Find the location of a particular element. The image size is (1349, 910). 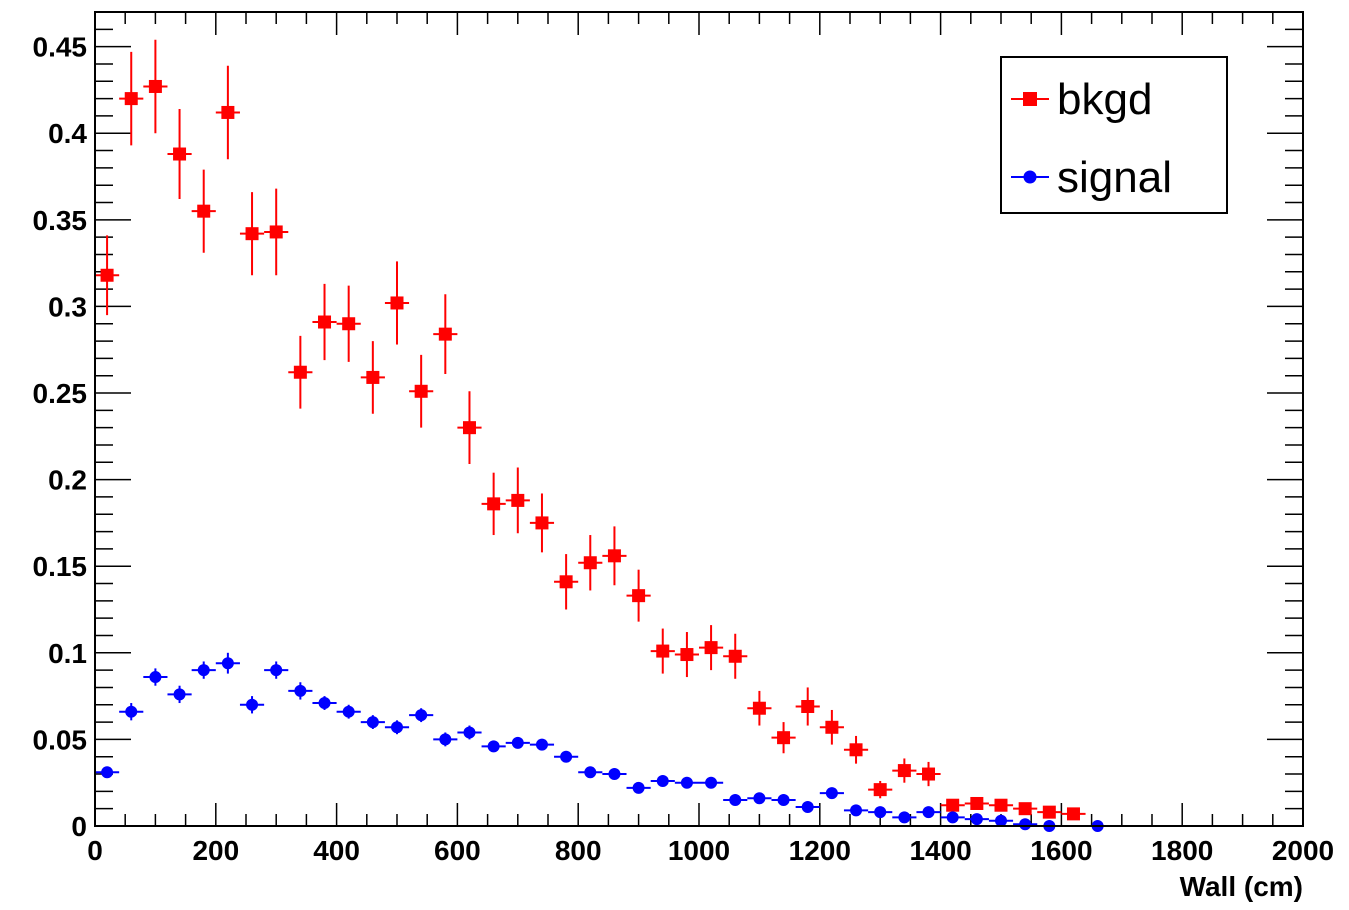

x-tick-label: 400 is located at coordinates (336, 850).